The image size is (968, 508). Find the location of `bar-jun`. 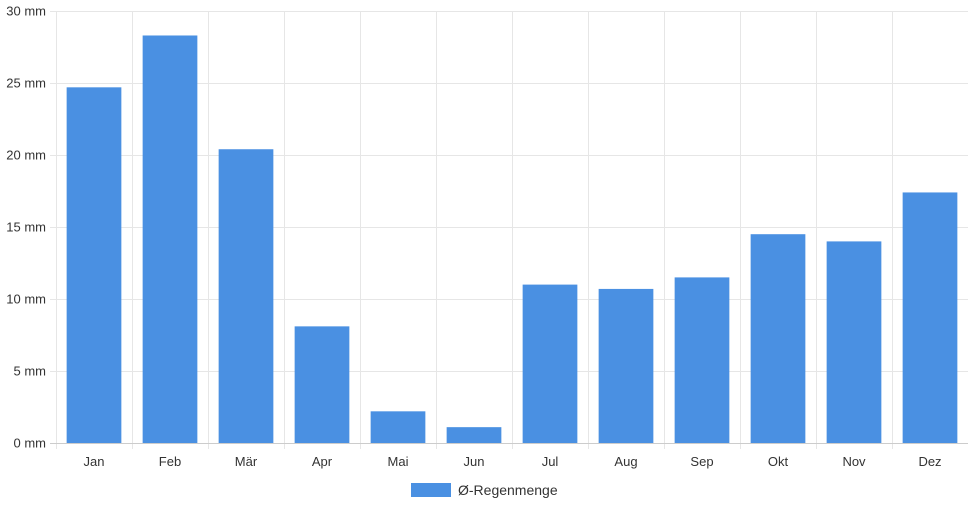

bar-jun is located at coordinates (474, 435).